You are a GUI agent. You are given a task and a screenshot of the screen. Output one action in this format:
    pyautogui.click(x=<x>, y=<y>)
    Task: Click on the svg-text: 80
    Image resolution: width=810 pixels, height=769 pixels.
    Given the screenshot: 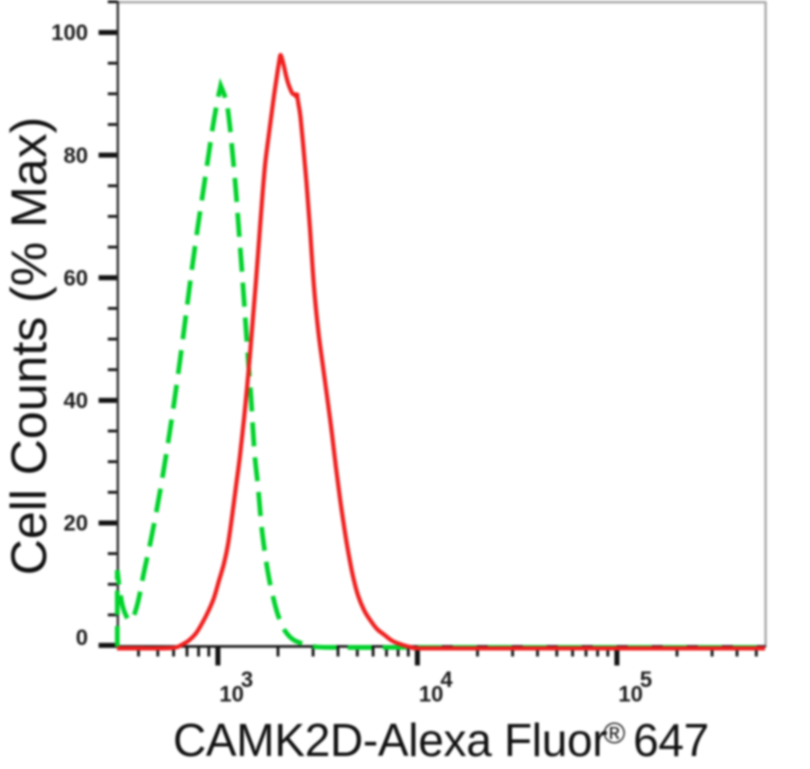 What is the action you would take?
    pyautogui.click(x=76, y=155)
    